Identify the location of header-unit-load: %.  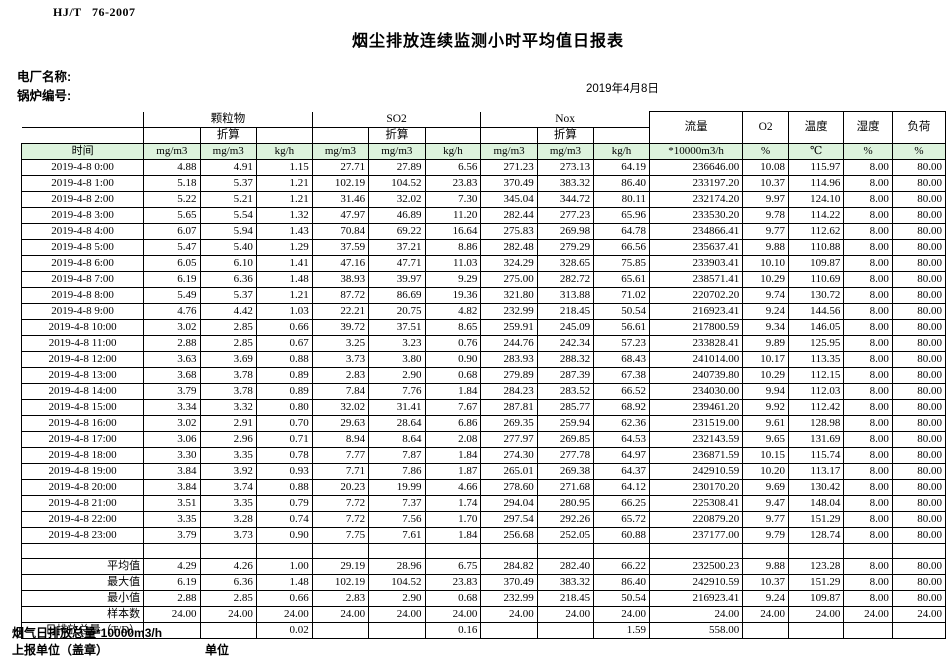
(918, 151).